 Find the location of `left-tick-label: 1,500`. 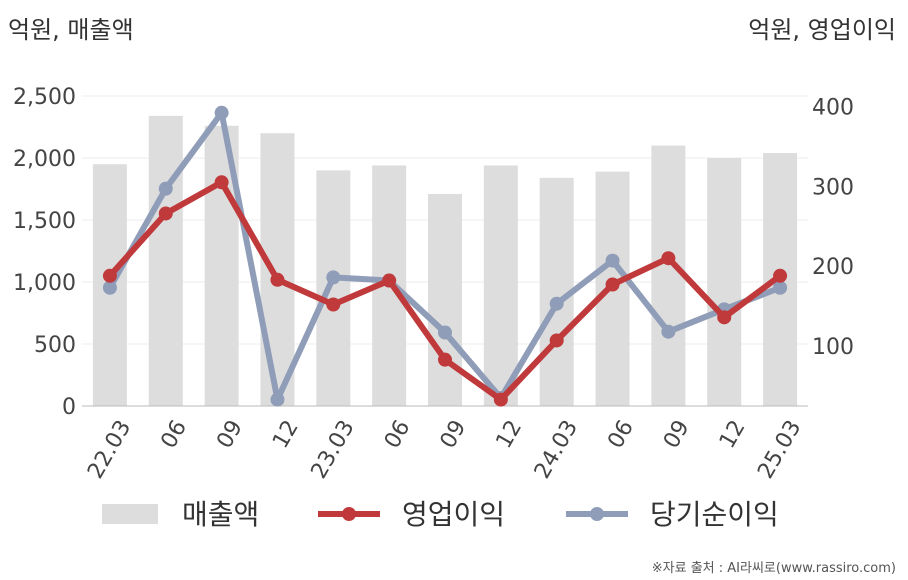

left-tick-label: 1,500 is located at coordinates (44, 221).